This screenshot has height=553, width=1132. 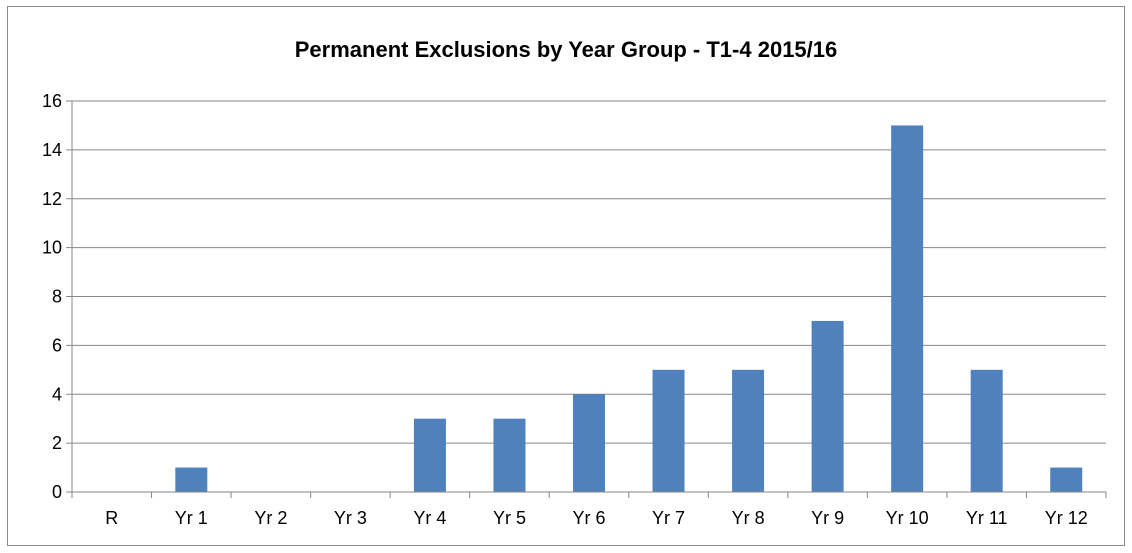 I want to click on y-axis-tick-labels: 0 2 4 6 8 10 12 14 16, so click(x=52, y=296).